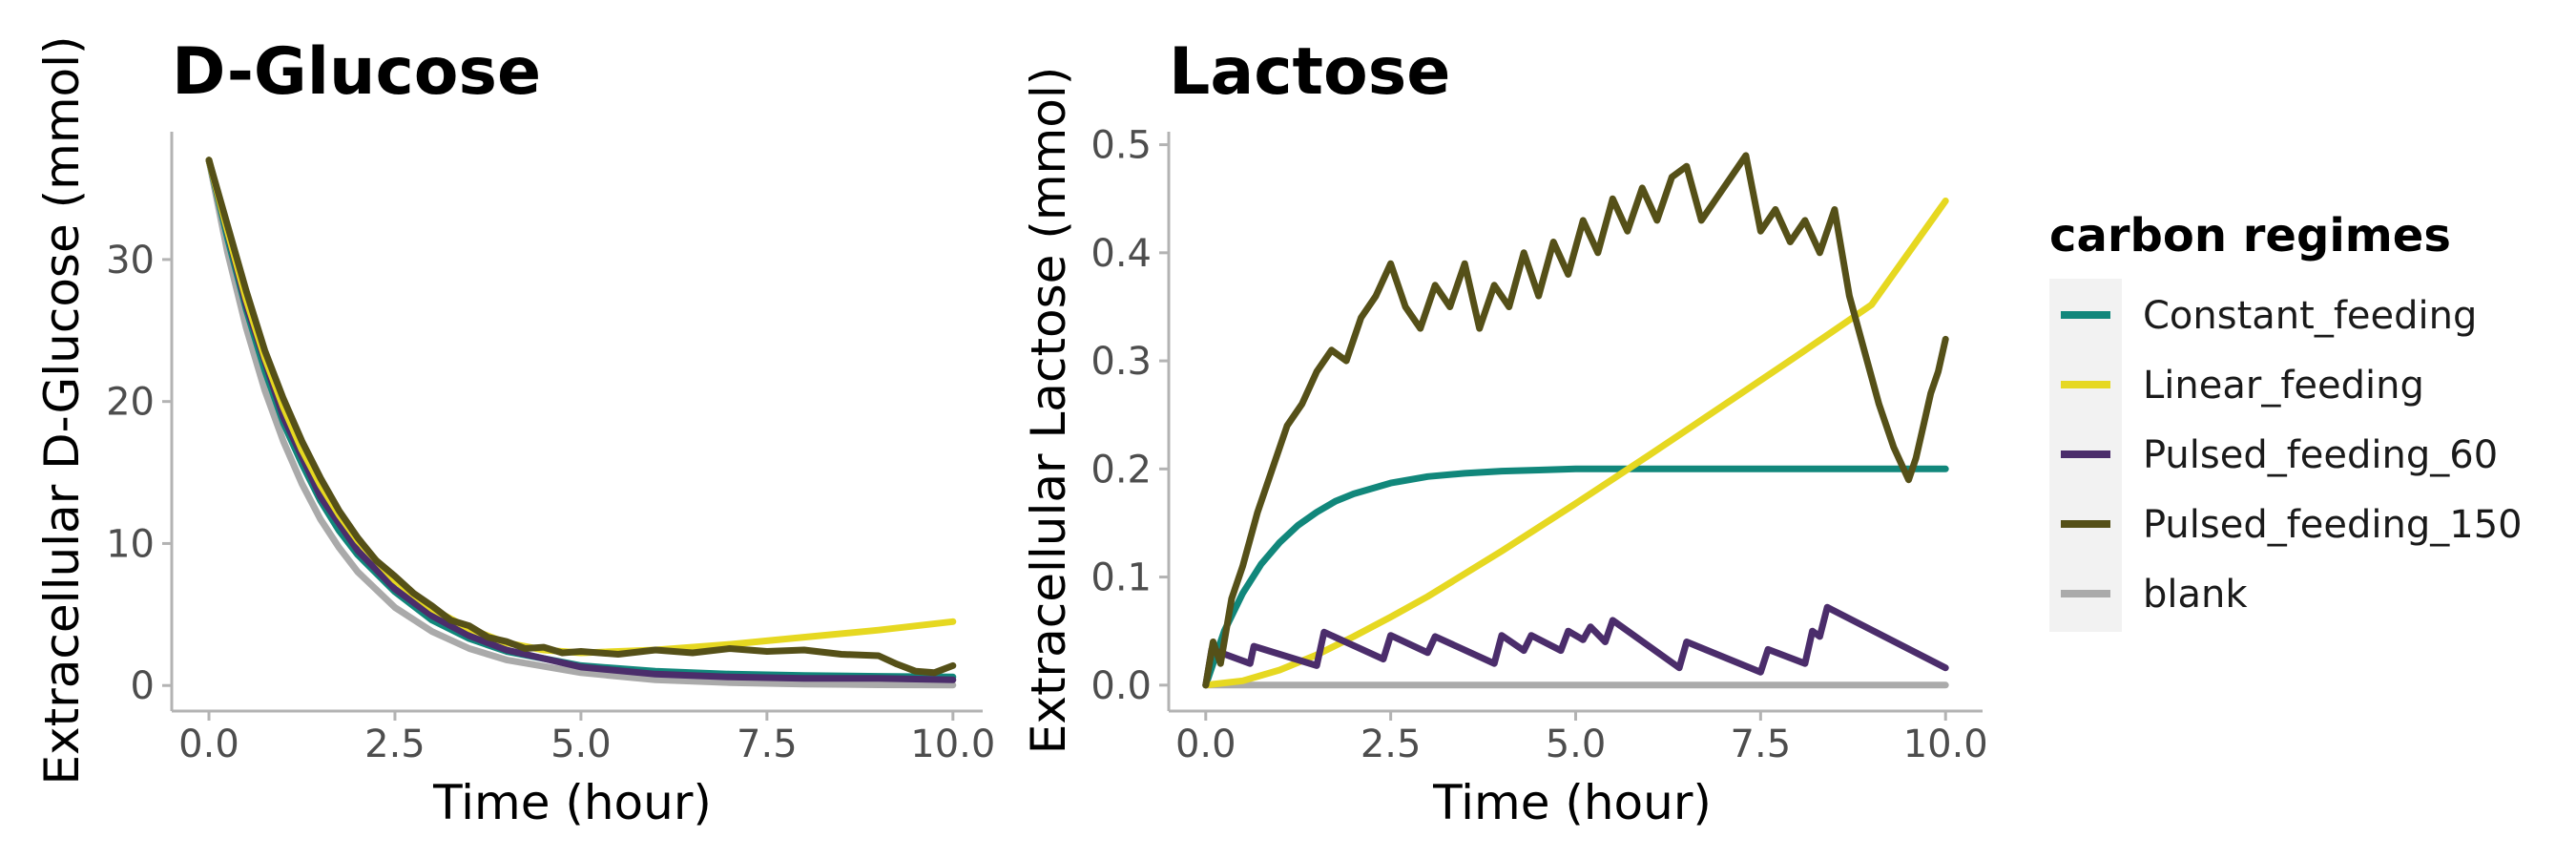 The width and height of the screenshot is (2576, 859). I want to click on glucose-y-tick-label: 0, so click(143, 686).